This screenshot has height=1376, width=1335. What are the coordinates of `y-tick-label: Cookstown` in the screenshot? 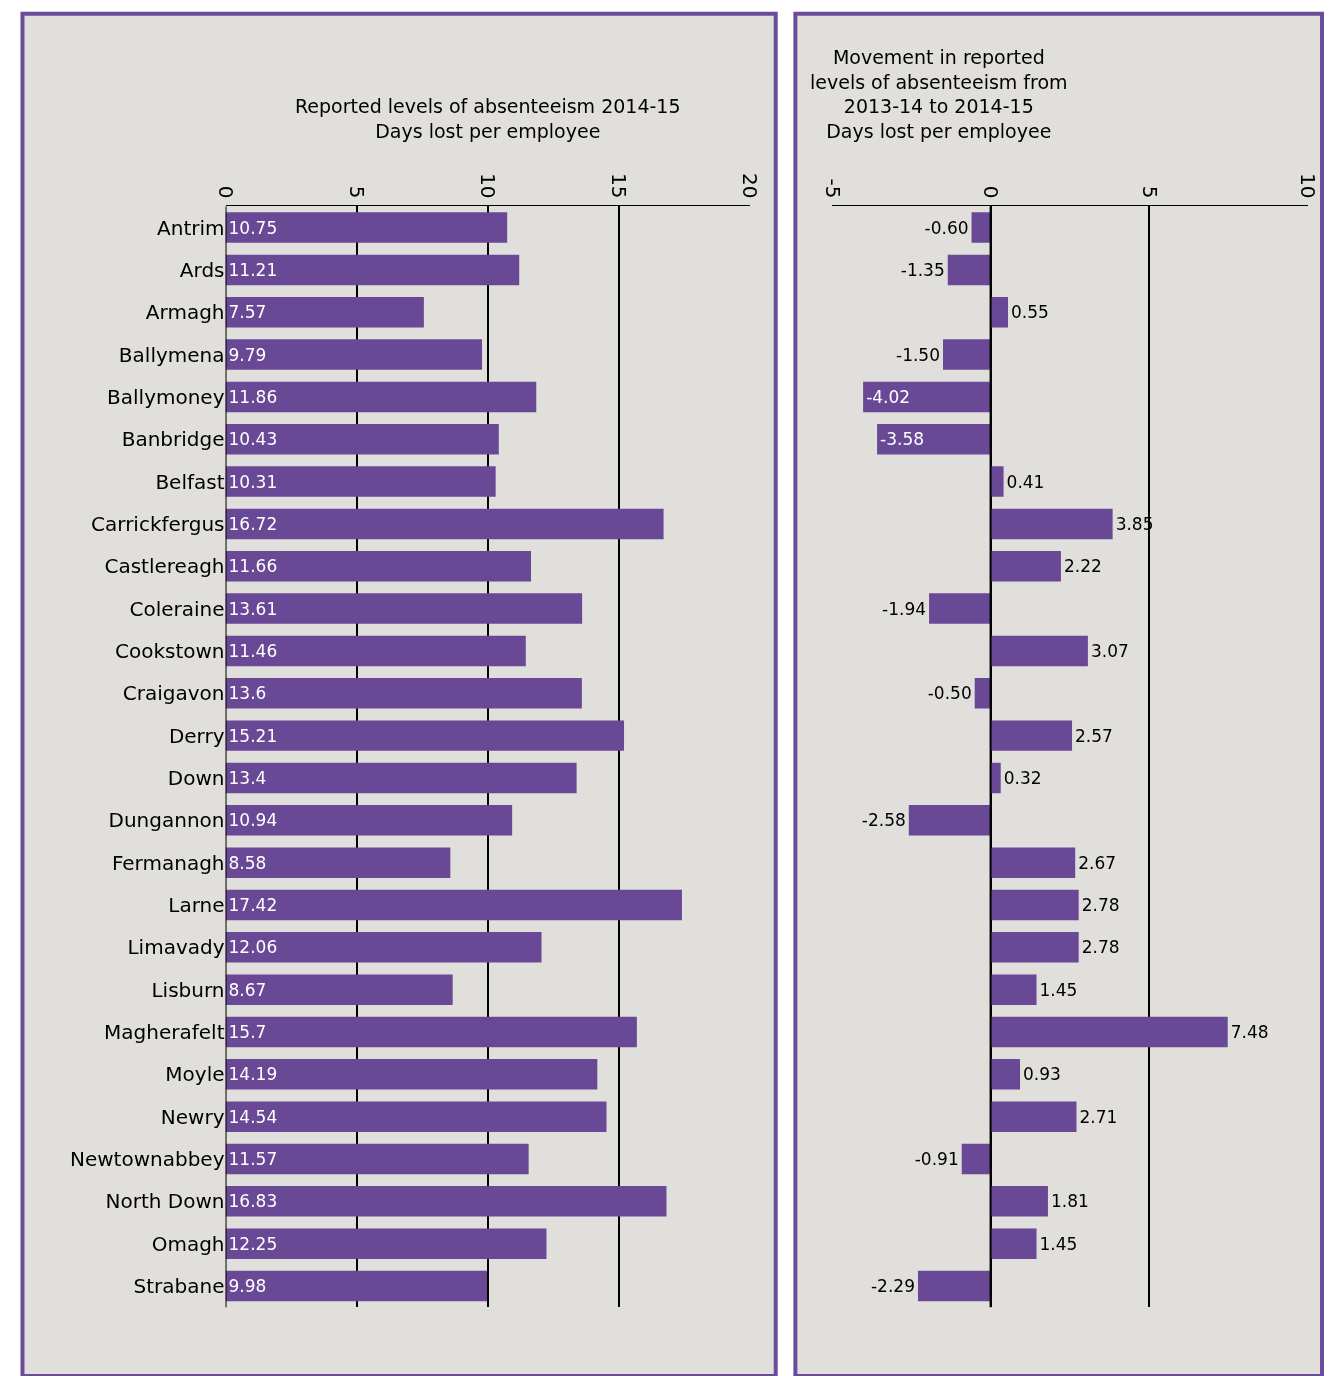 It's located at (169, 650).